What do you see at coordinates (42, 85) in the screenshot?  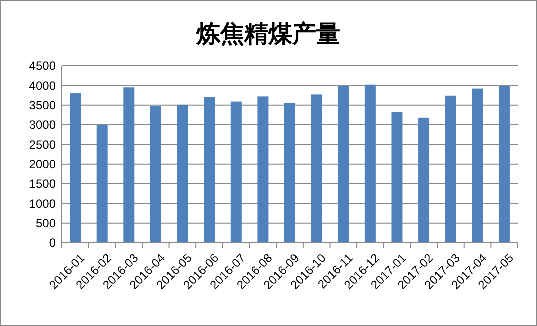 I see `y-tick-label: 4000` at bounding box center [42, 85].